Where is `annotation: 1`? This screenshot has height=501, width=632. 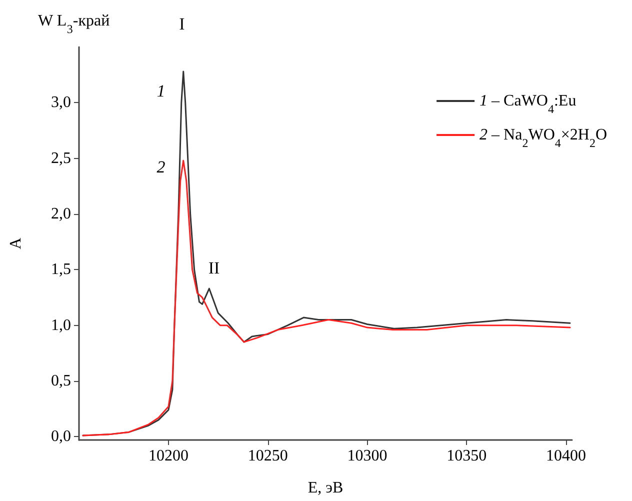 annotation: 1 is located at coordinates (161, 91).